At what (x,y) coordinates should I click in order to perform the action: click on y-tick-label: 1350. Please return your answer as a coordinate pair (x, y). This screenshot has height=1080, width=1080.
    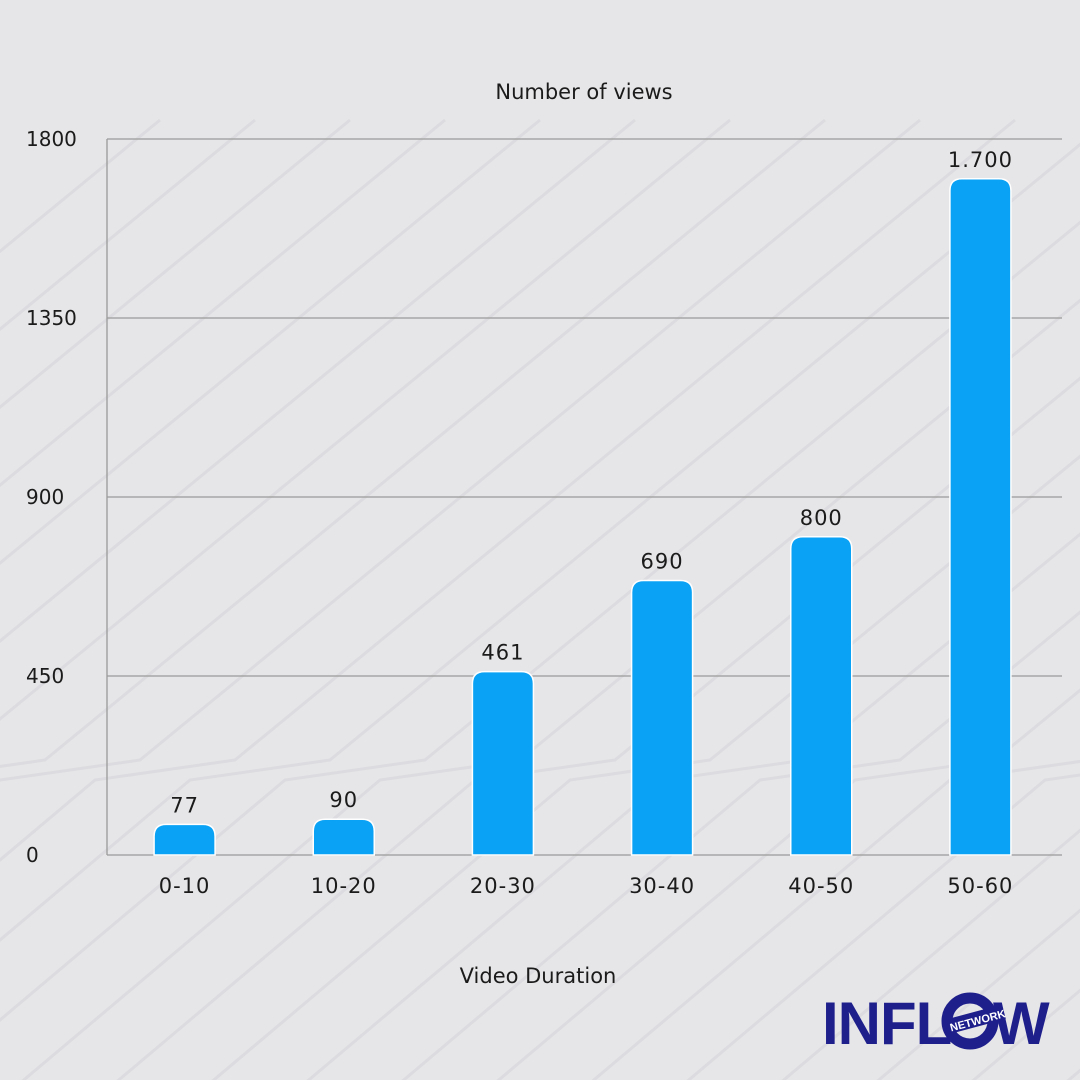
    Looking at the image, I should click on (51, 318).